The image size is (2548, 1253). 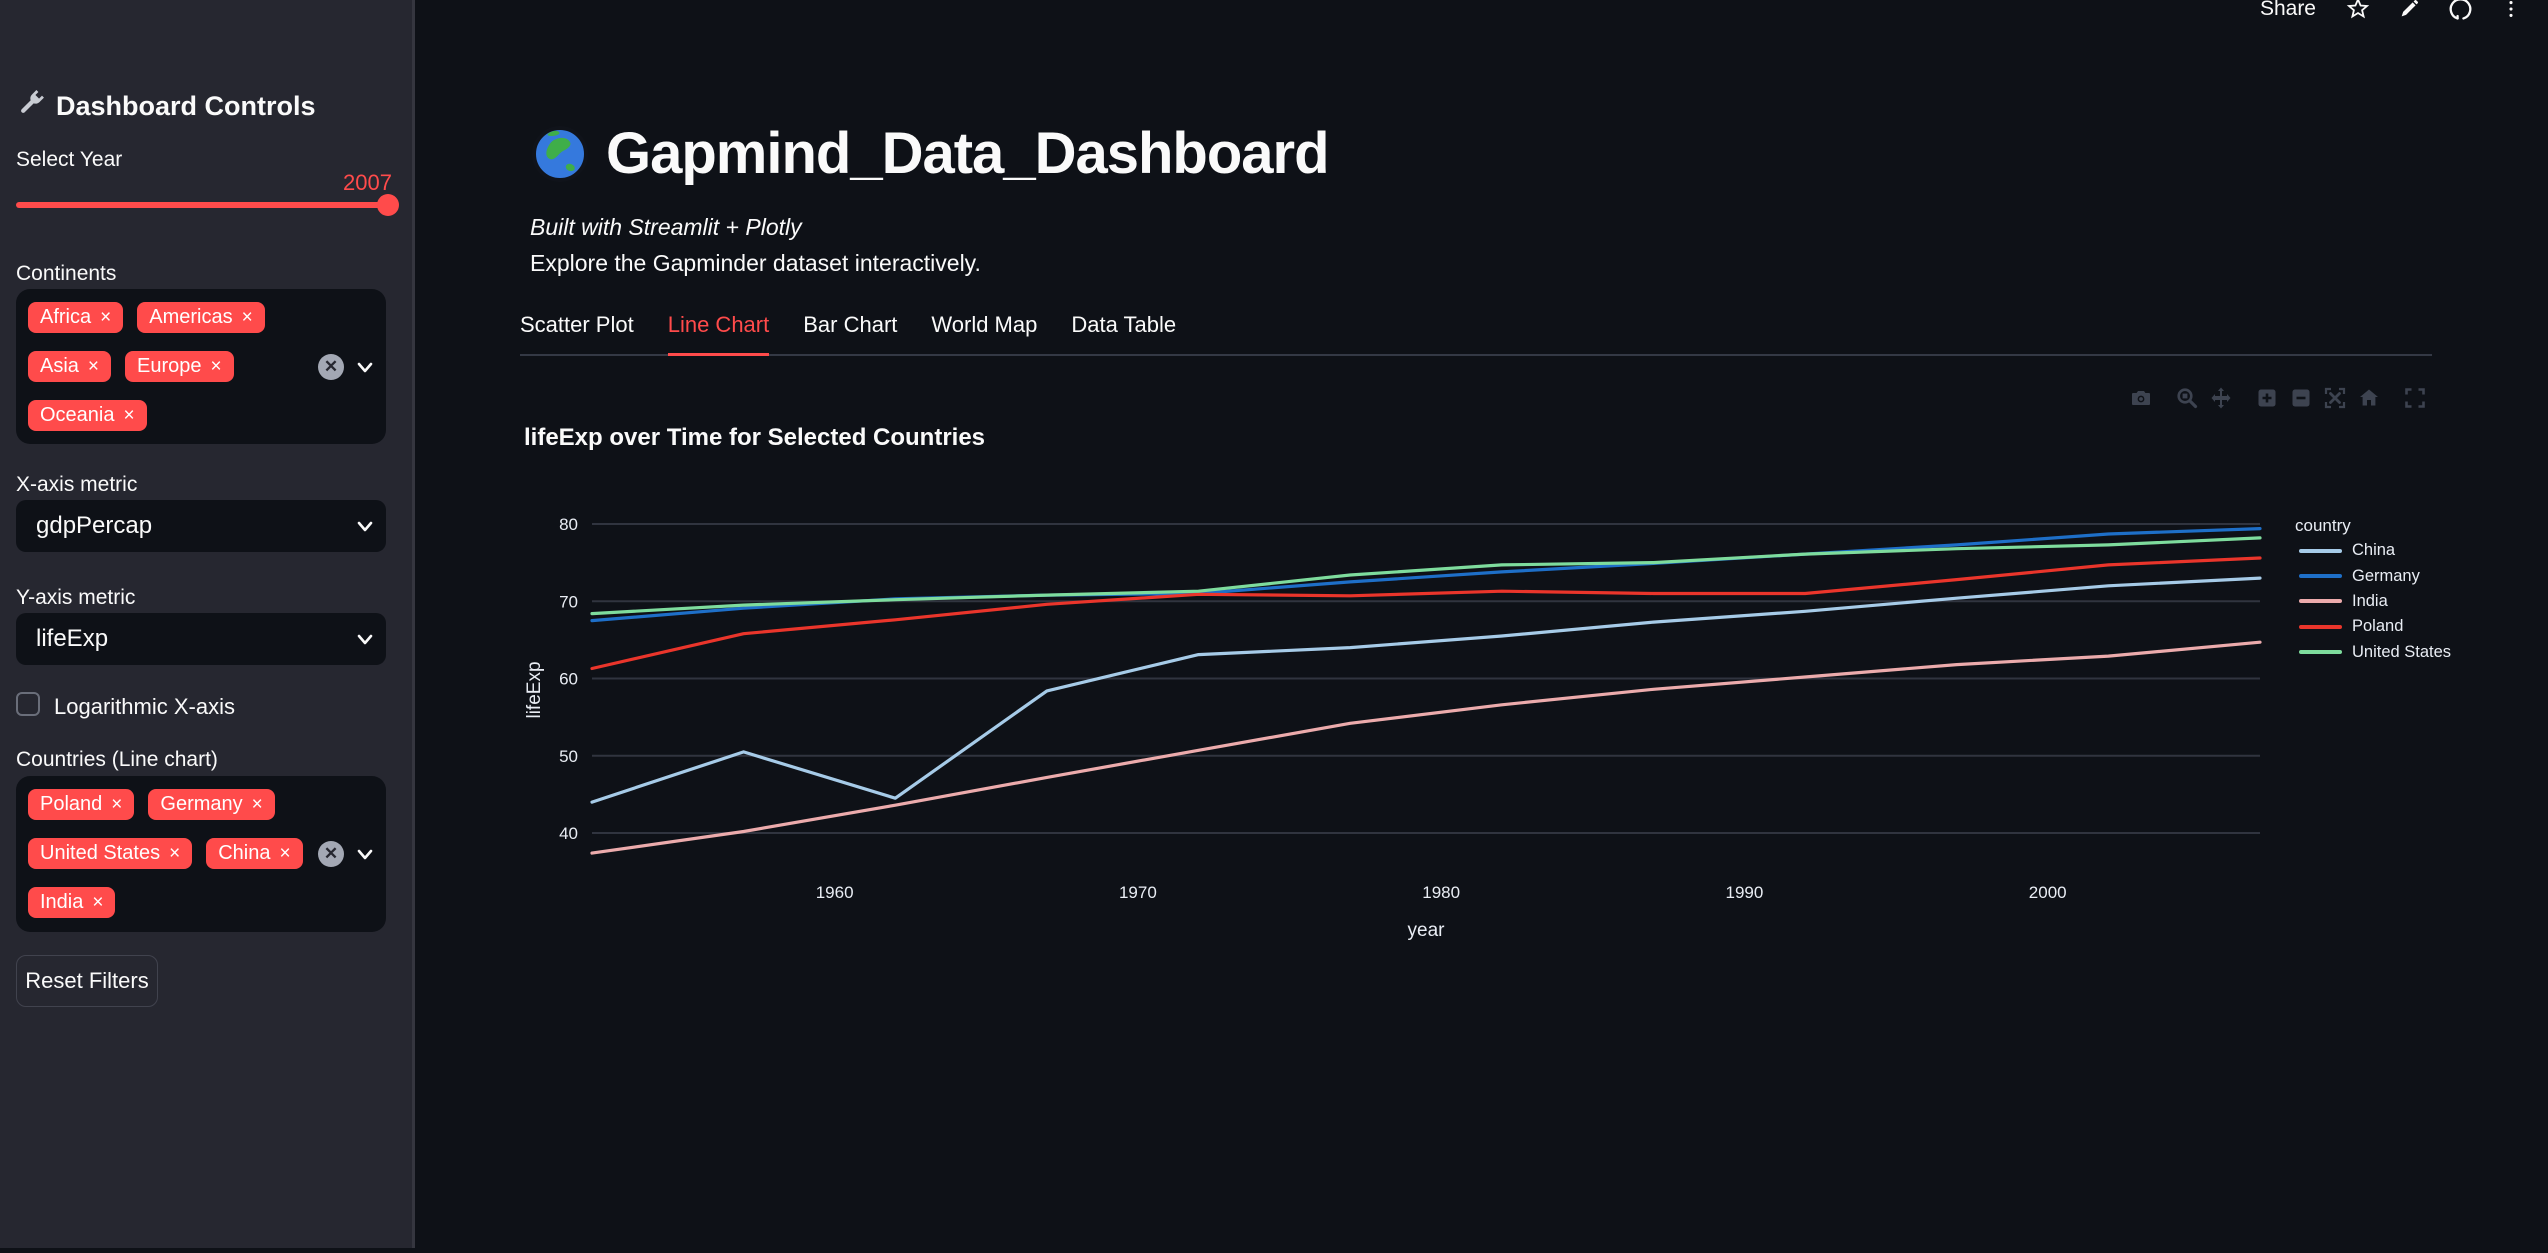 What do you see at coordinates (568, 756) in the screenshot?
I see `svg-text: 50` at bounding box center [568, 756].